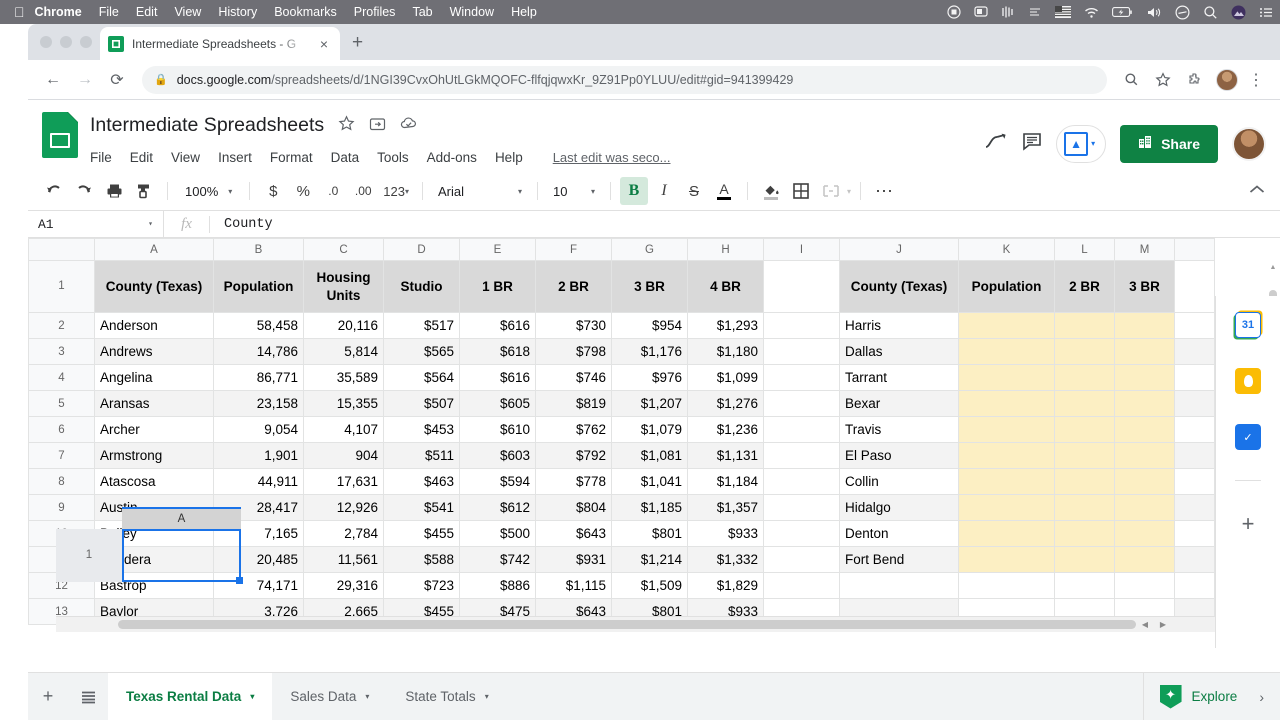 The width and height of the screenshot is (1280, 720). What do you see at coordinates (573, 249) in the screenshot?
I see `column-header-f: F` at bounding box center [573, 249].